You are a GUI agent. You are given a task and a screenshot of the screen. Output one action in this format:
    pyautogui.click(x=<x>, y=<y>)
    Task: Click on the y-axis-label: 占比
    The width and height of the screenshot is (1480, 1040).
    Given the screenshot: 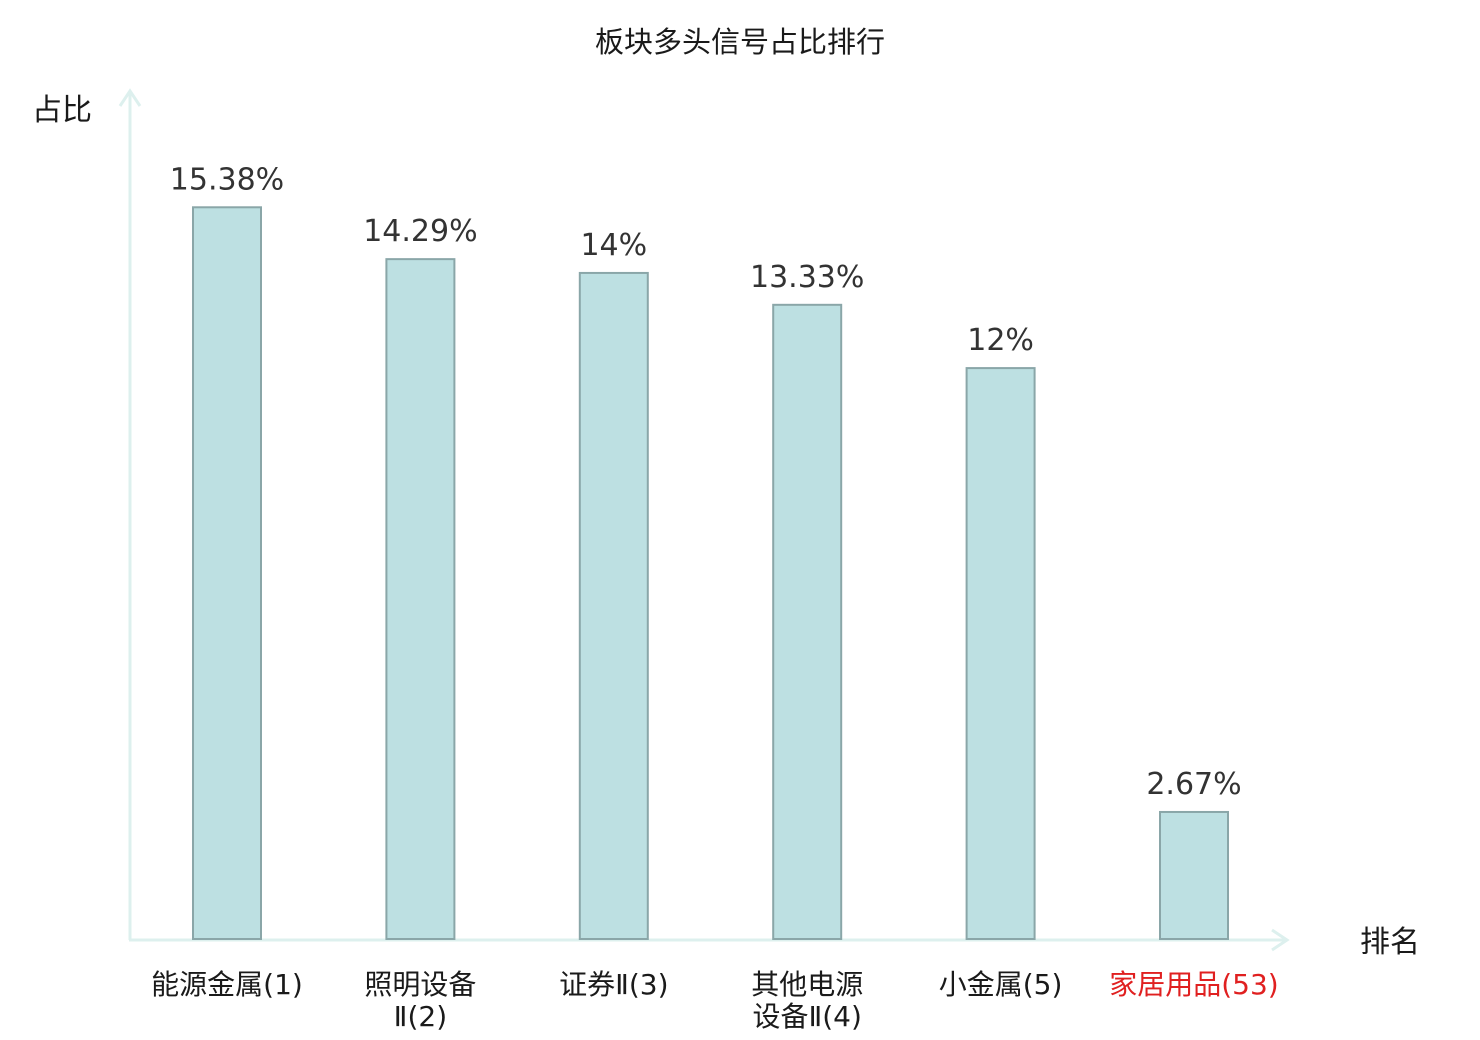 What is the action you would take?
    pyautogui.click(x=62, y=110)
    